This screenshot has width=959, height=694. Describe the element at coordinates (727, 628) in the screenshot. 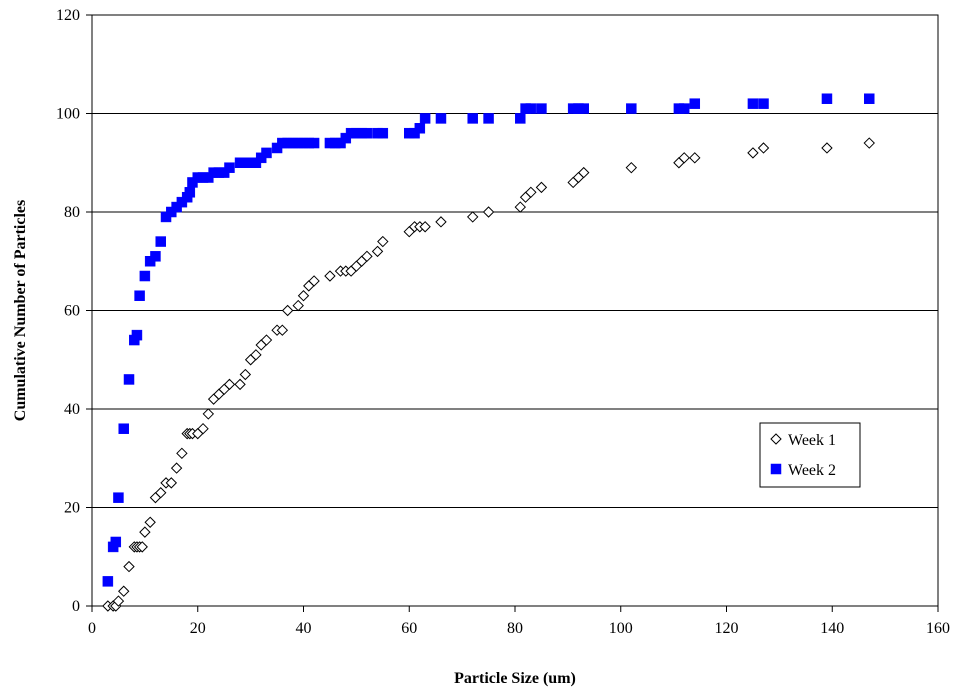

I see `x-tick-label: 120` at that location.